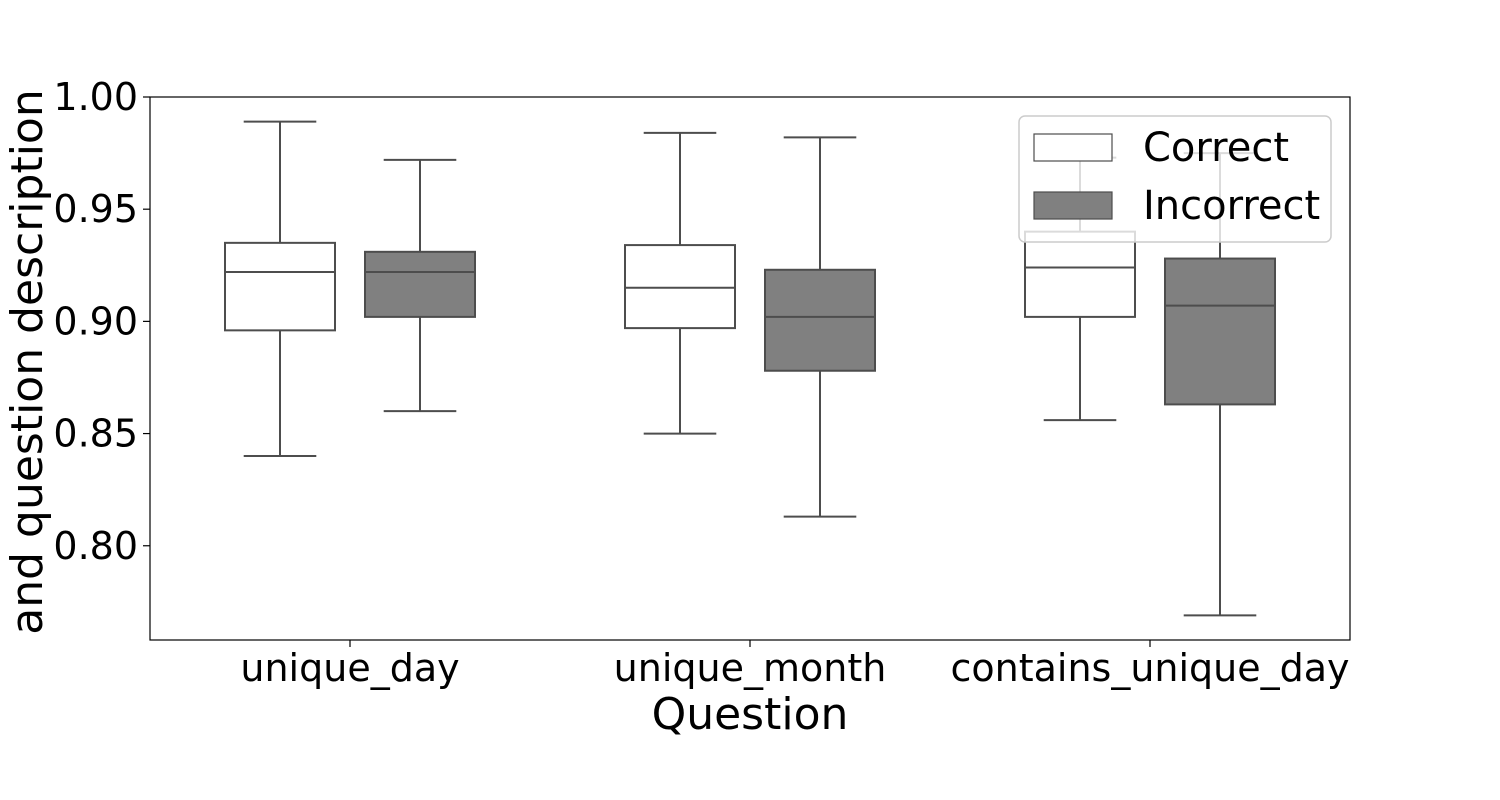 Image resolution: width=1500 pixels, height=800 pixels. What do you see at coordinates (1149, 668) in the screenshot?
I see `x-tick-label: contains_unique_day` at bounding box center [1149, 668].